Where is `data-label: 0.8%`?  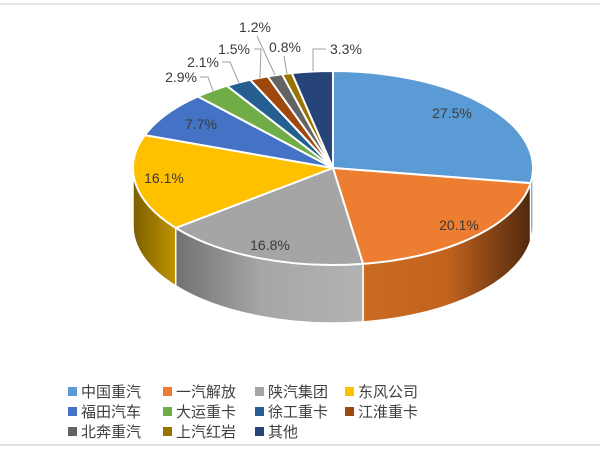 data-label: 0.8% is located at coordinates (285, 47).